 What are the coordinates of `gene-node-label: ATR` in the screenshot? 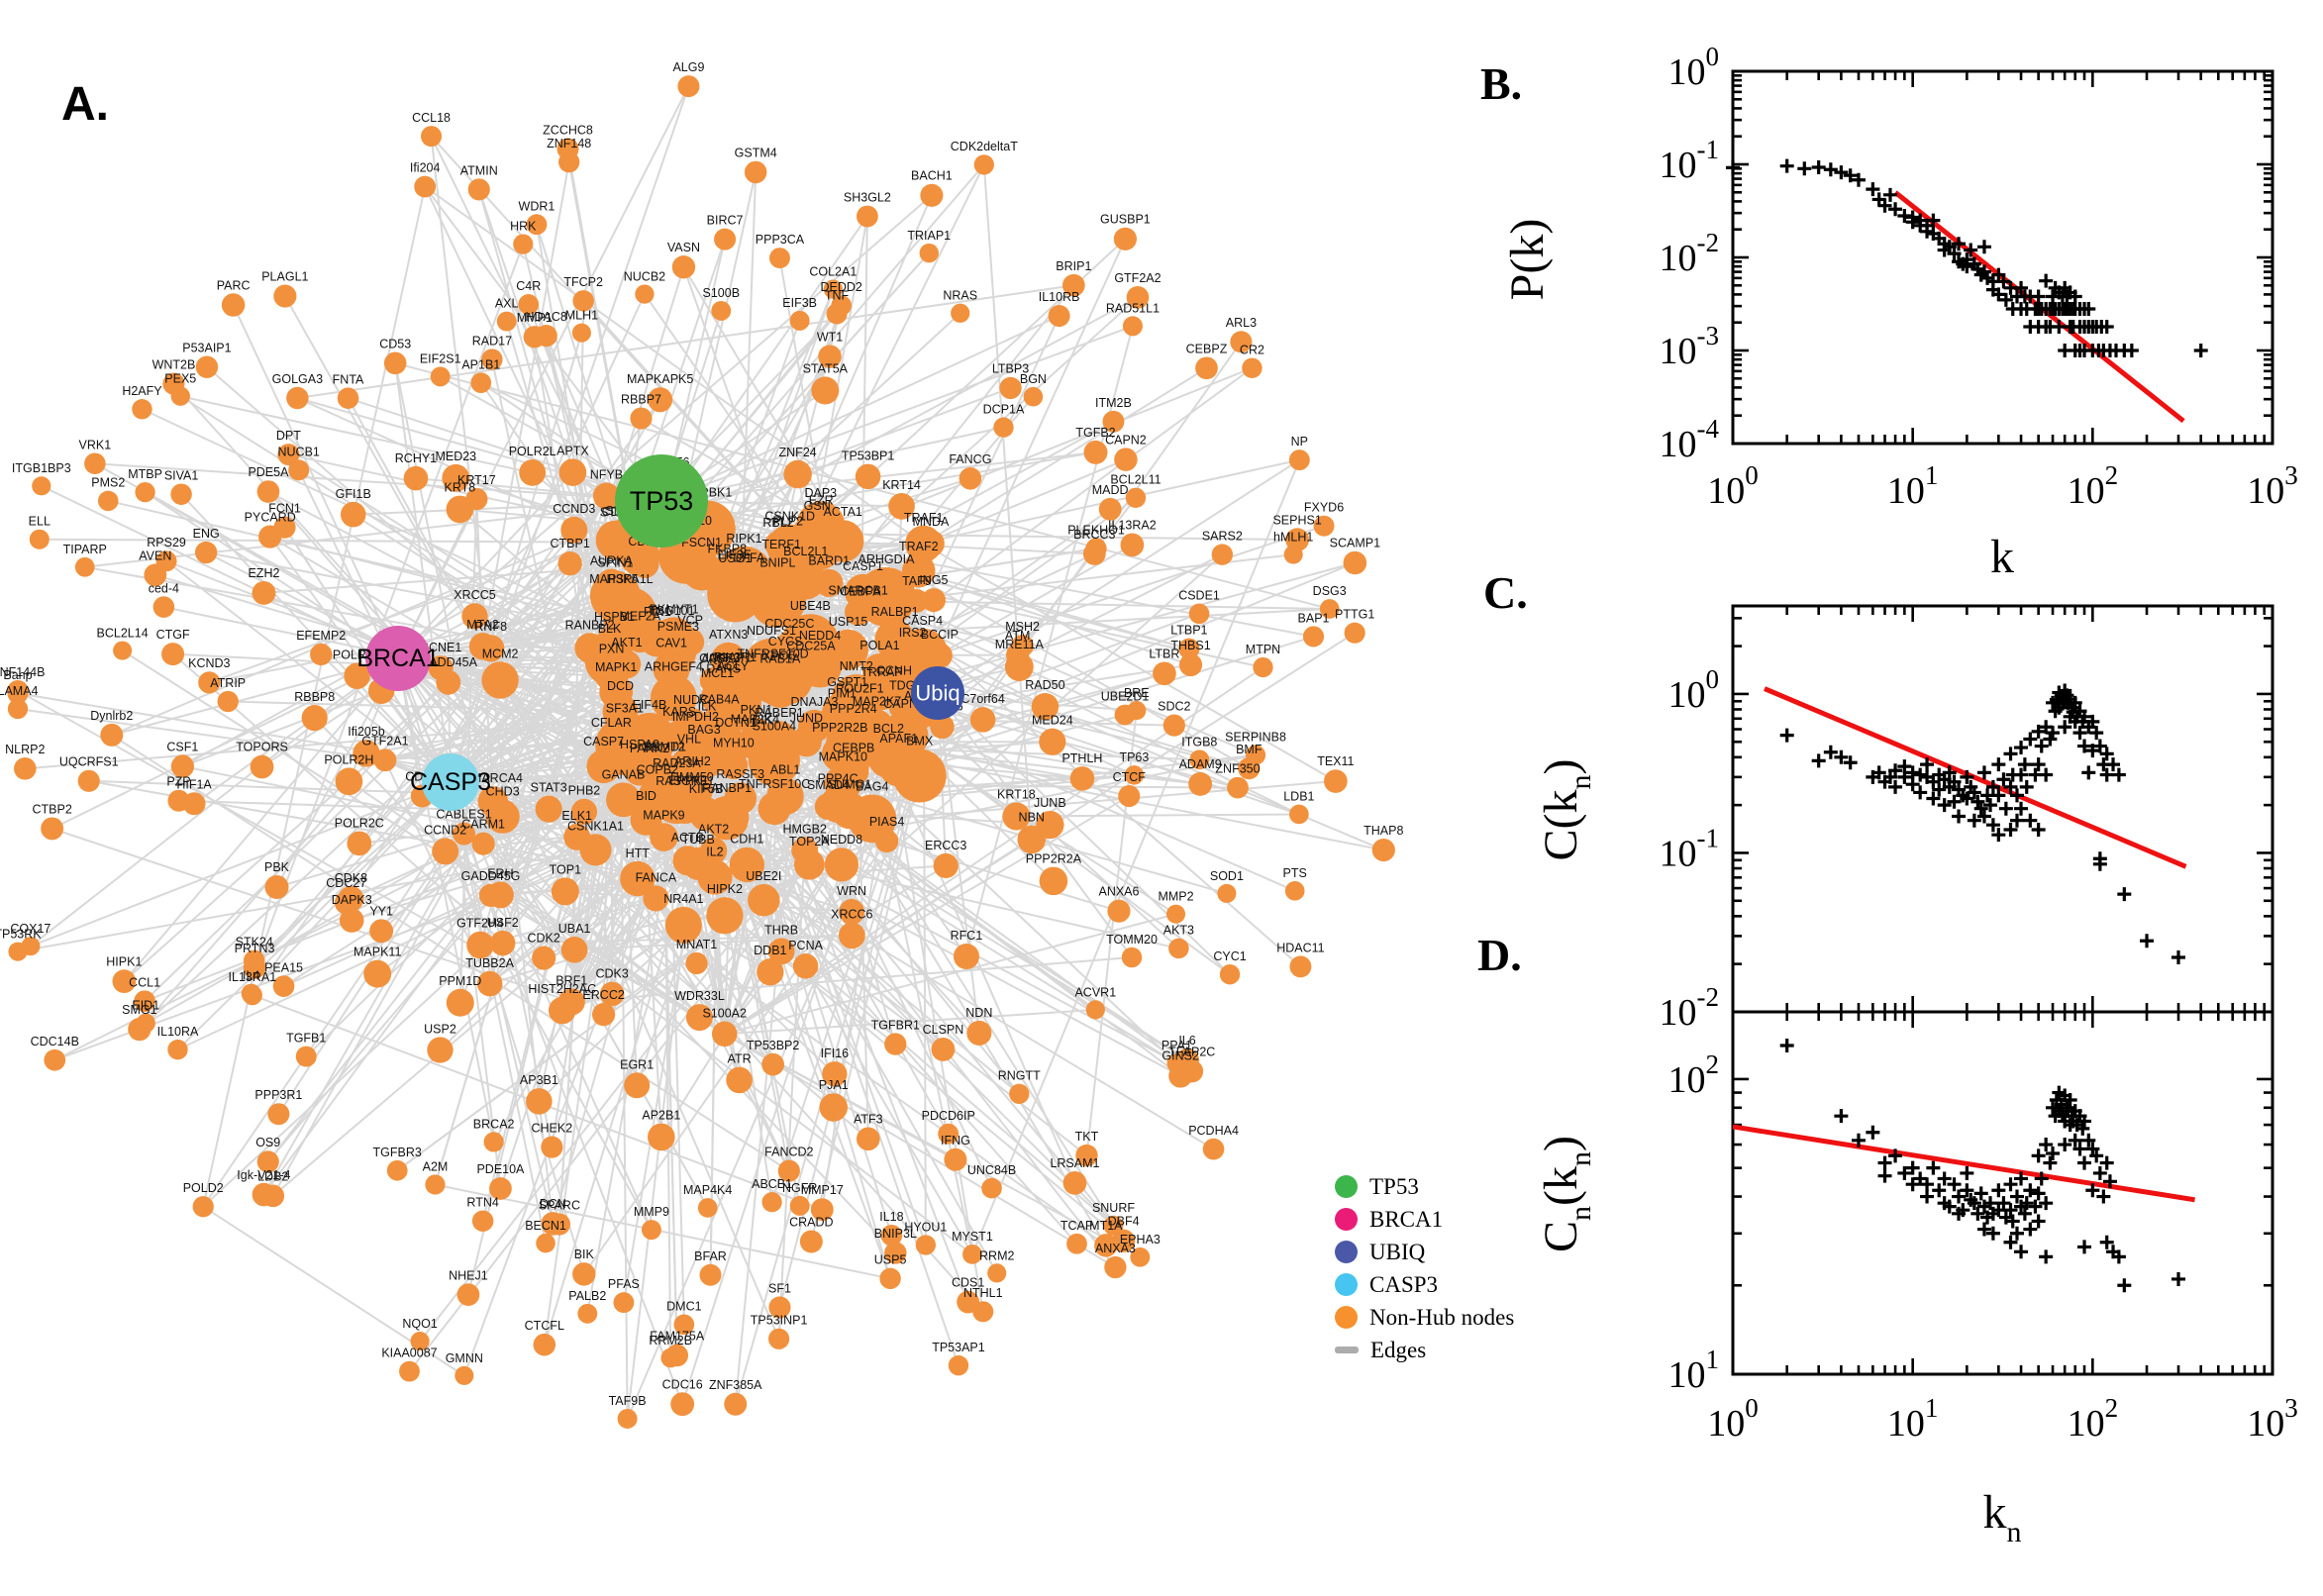 It's located at (740, 1059).